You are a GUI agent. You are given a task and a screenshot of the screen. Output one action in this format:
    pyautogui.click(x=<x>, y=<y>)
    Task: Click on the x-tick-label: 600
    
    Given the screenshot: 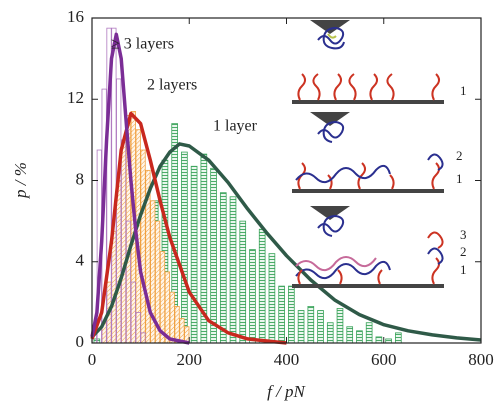 What is the action you would take?
    pyautogui.click(x=384, y=359)
    